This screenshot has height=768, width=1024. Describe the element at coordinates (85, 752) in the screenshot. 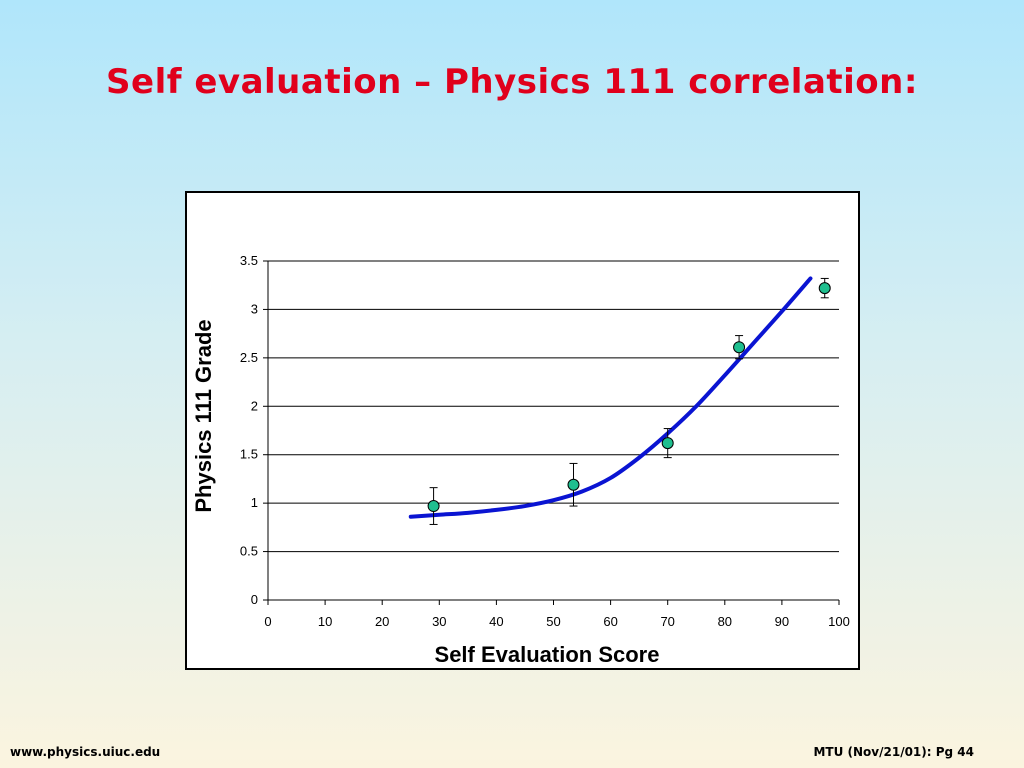

I see `footer-url: www.physics.uiuc.edu` at that location.